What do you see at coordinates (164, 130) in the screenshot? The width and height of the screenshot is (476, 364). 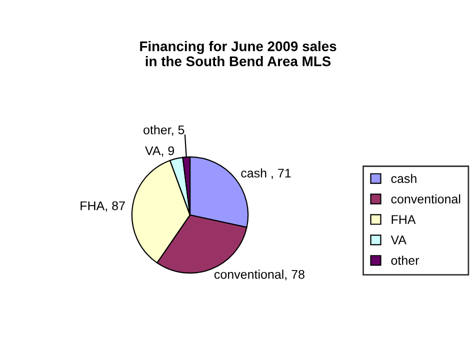 I see `data-label: other, 5` at bounding box center [164, 130].